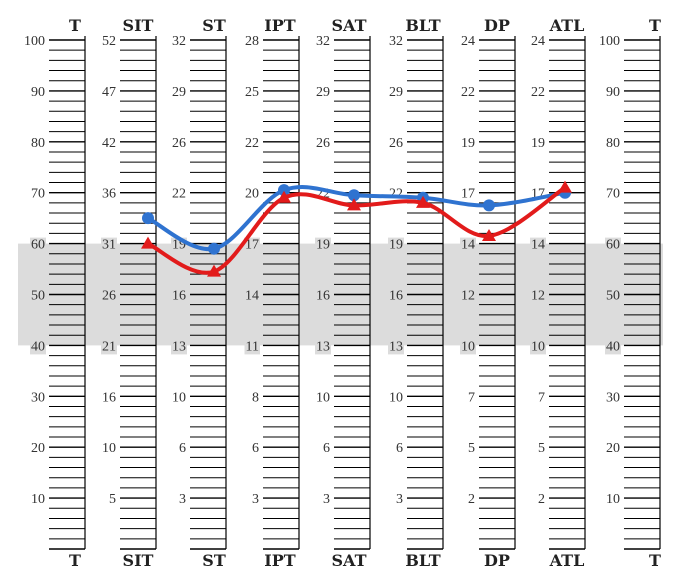 Image resolution: width=688 pixels, height=581 pixels. Describe the element at coordinates (396, 143) in the screenshot. I see `tick-label: 26` at that location.